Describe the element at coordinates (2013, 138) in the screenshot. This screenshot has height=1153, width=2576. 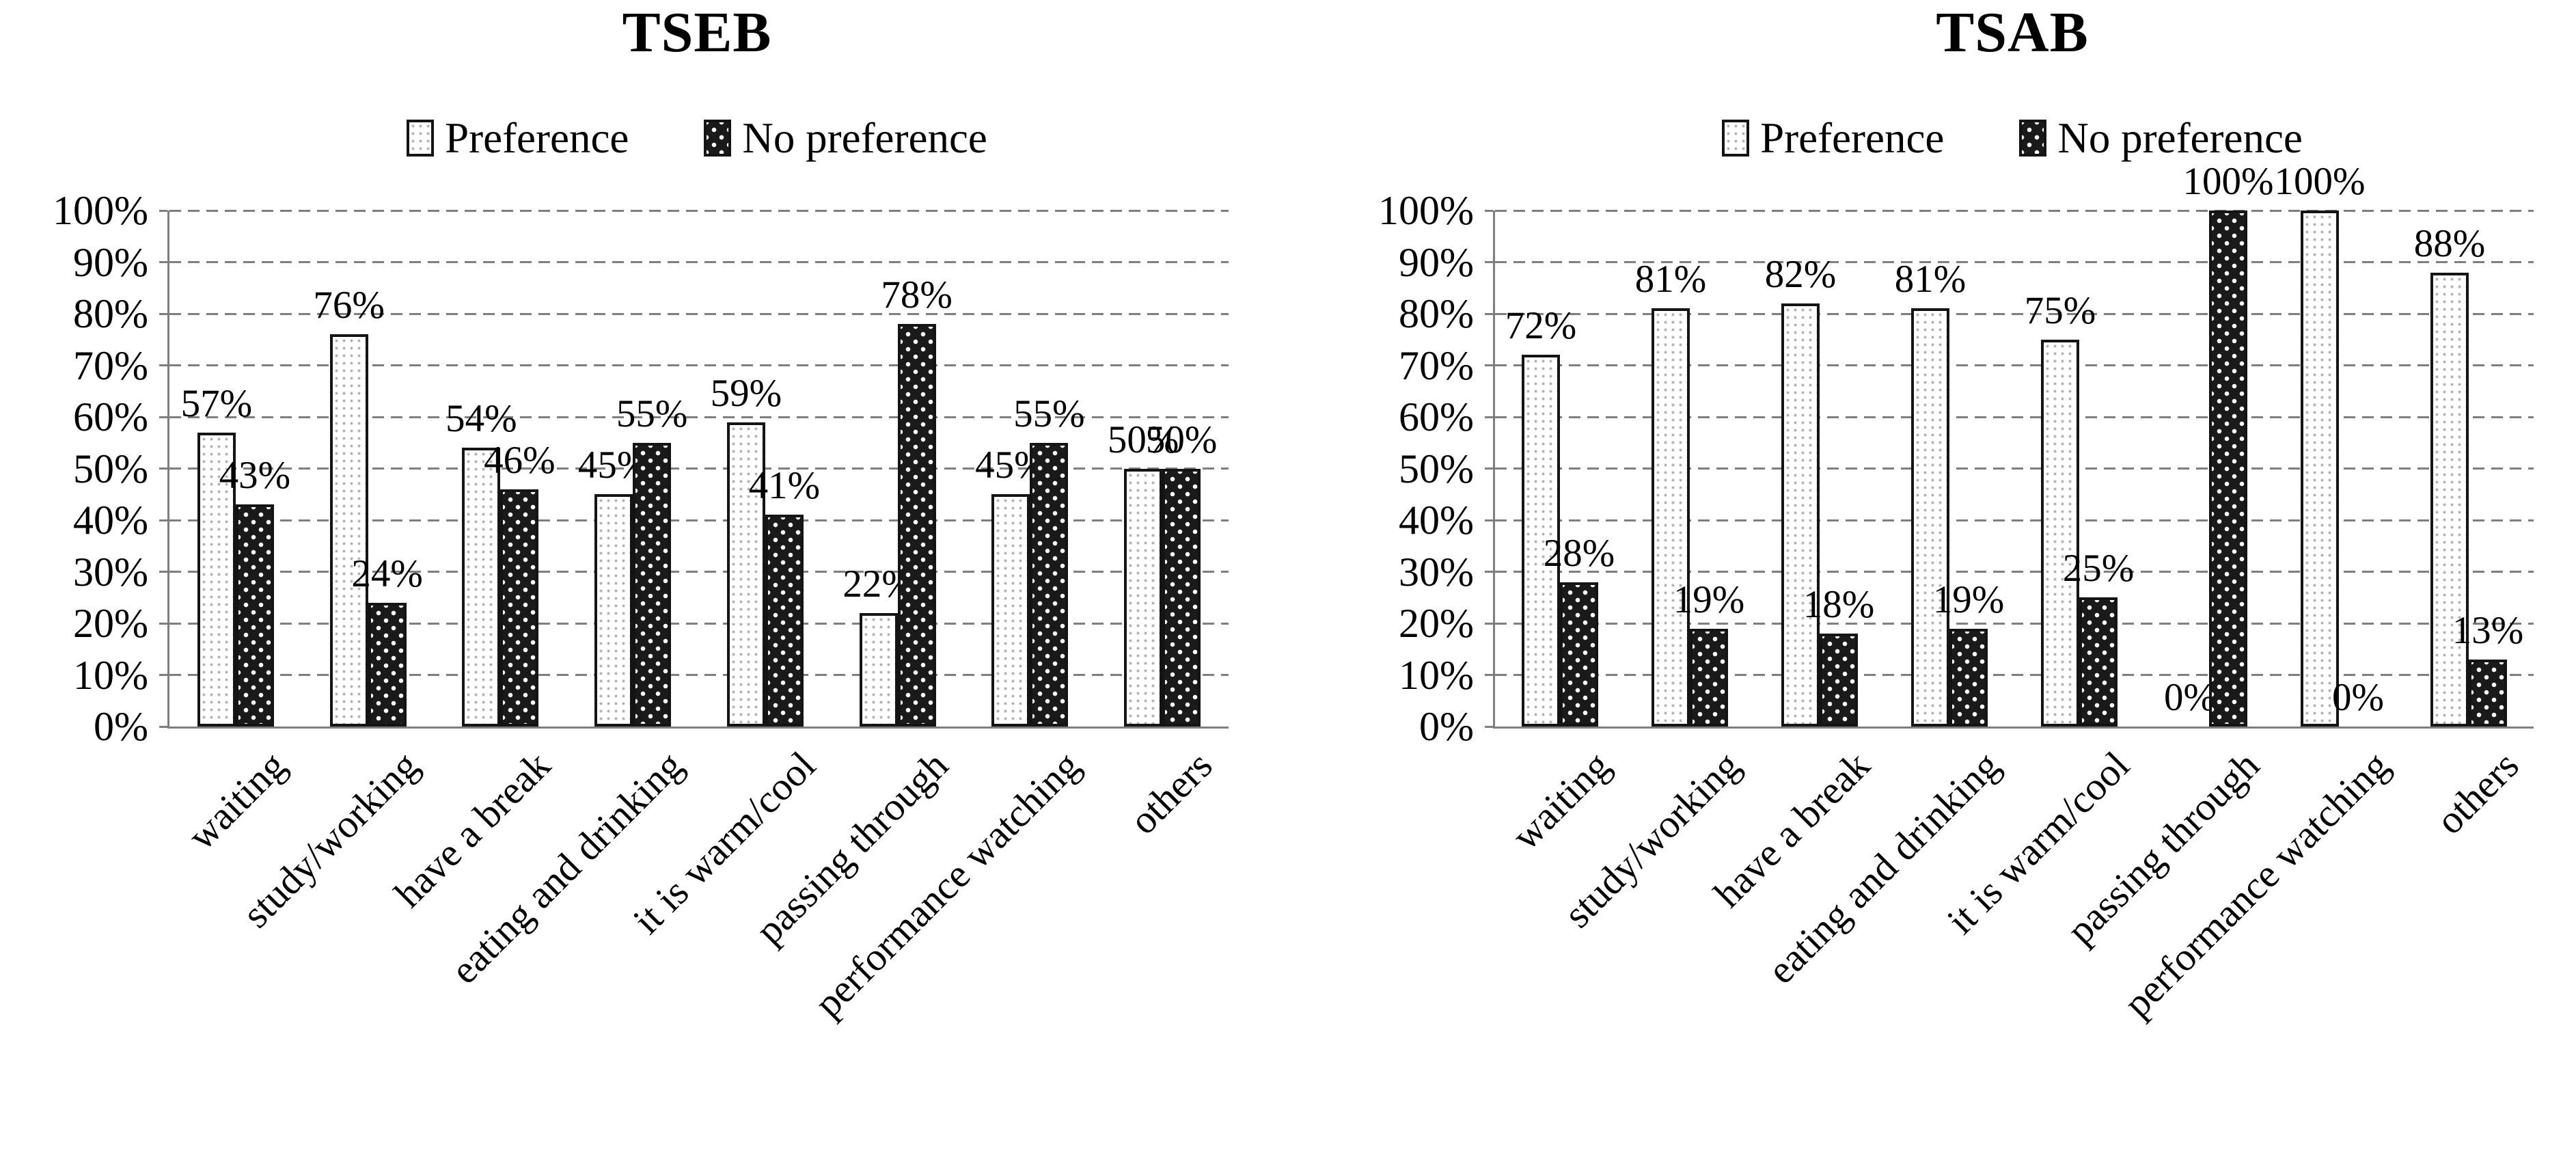
I see `legend: Preference No preference` at that location.